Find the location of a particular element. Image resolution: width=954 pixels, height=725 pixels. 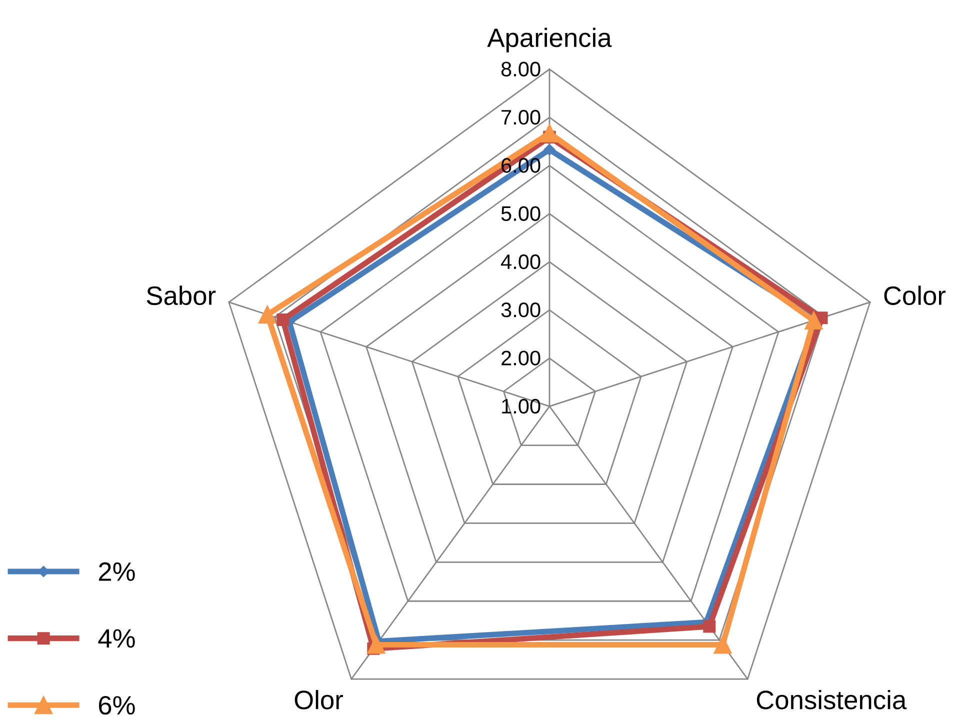

y-tick-label: 4.00 is located at coordinates (520, 262).